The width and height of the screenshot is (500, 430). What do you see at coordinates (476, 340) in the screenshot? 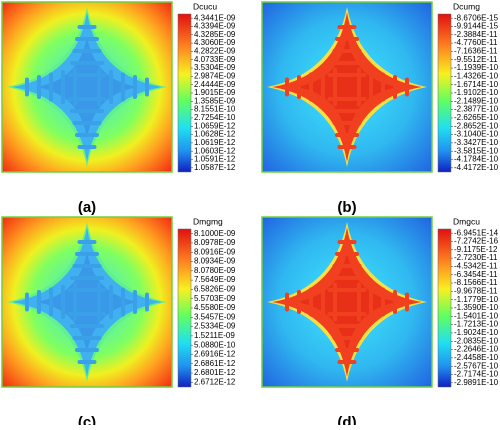
I see `colorbar-tick-label: -2.0835E-10` at bounding box center [476, 340].